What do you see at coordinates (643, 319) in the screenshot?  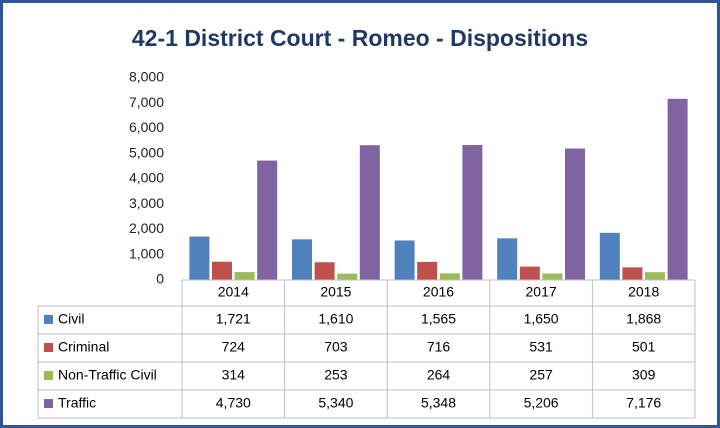 I see `table-value: 1,868` at bounding box center [643, 319].